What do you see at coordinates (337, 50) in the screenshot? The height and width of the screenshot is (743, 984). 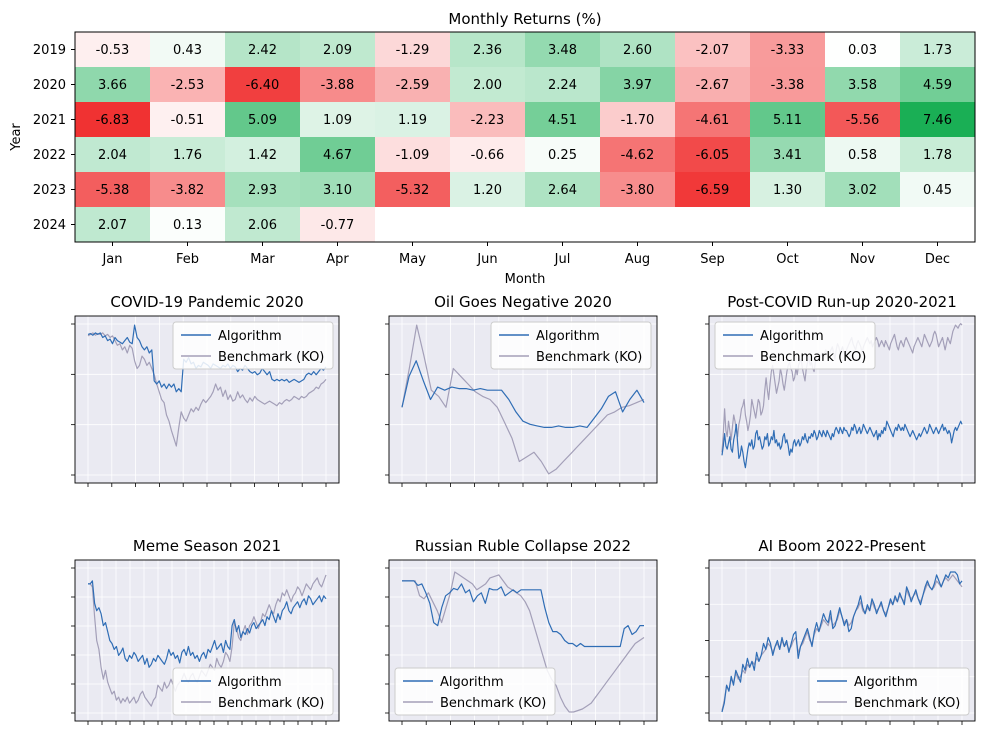 I see `heatmap-cell-label: 2.09` at bounding box center [337, 50].